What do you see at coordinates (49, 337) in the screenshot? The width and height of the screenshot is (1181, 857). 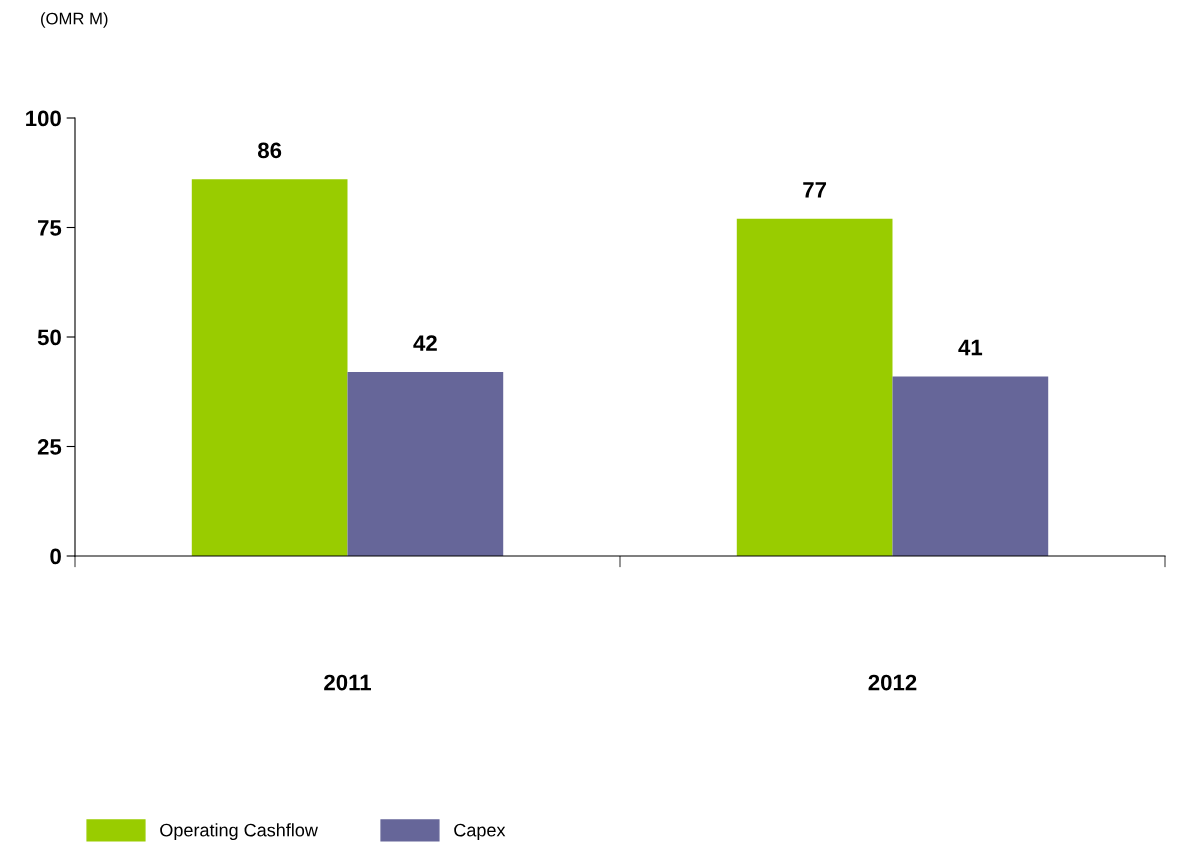 I see `y-tick-label: 50` at bounding box center [49, 337].